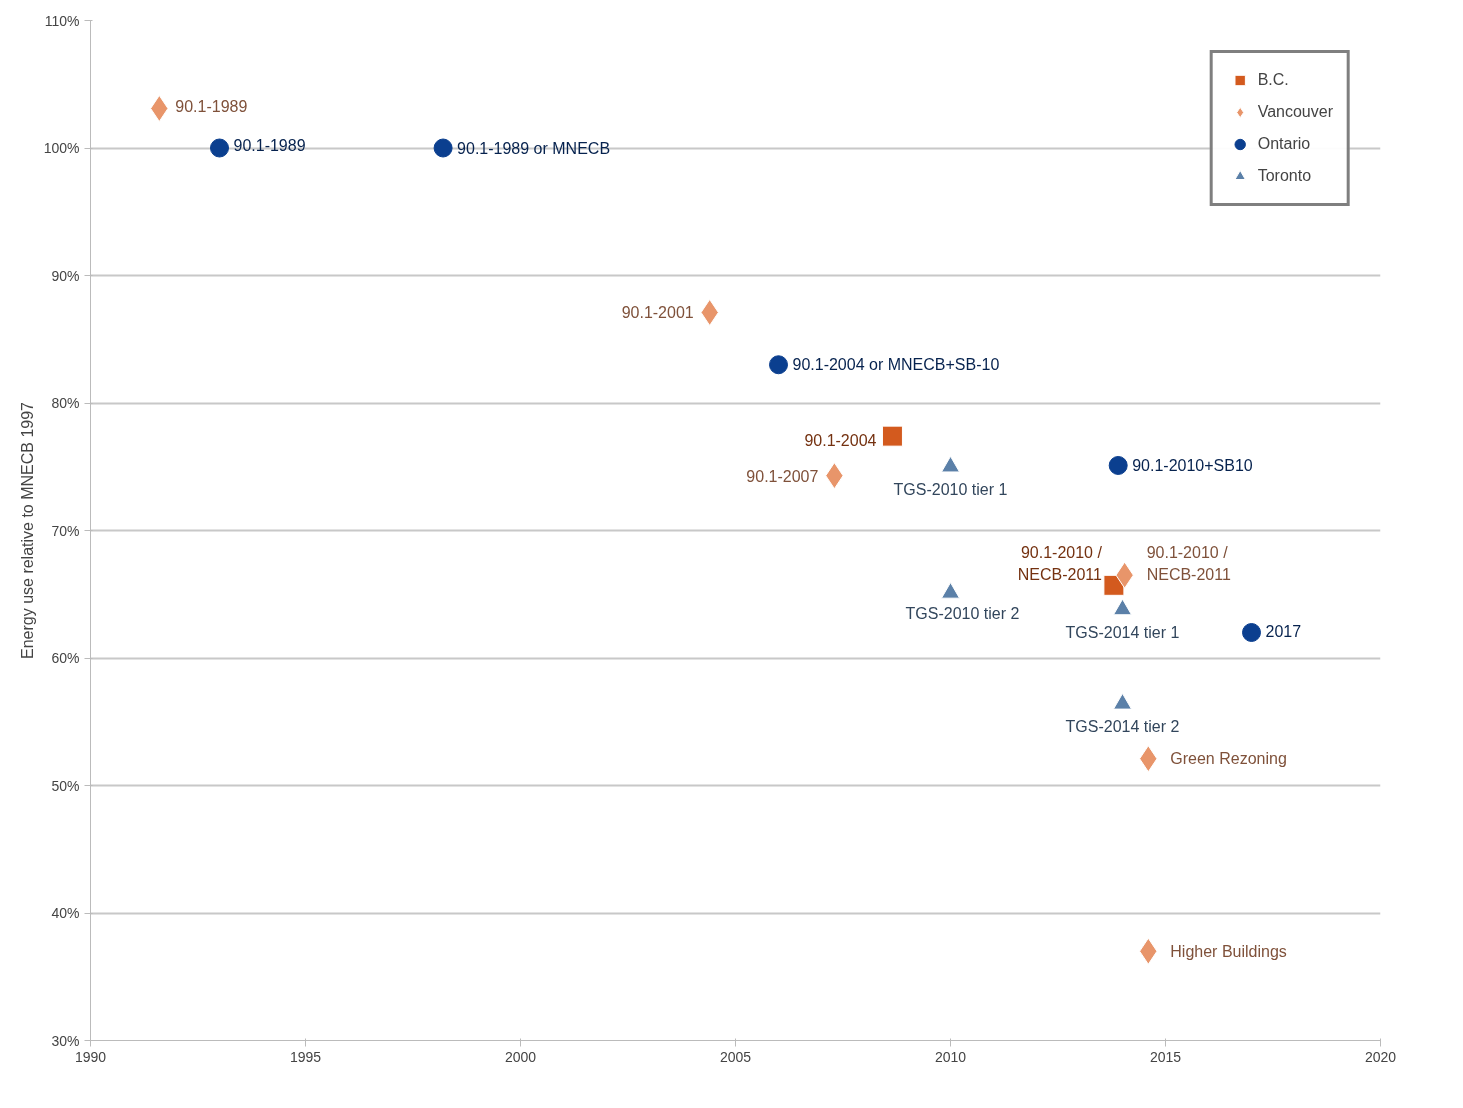 This screenshot has height=1108, width=1463. Describe the element at coordinates (65, 785) in the screenshot. I see `y-tick-label: 50%` at that location.